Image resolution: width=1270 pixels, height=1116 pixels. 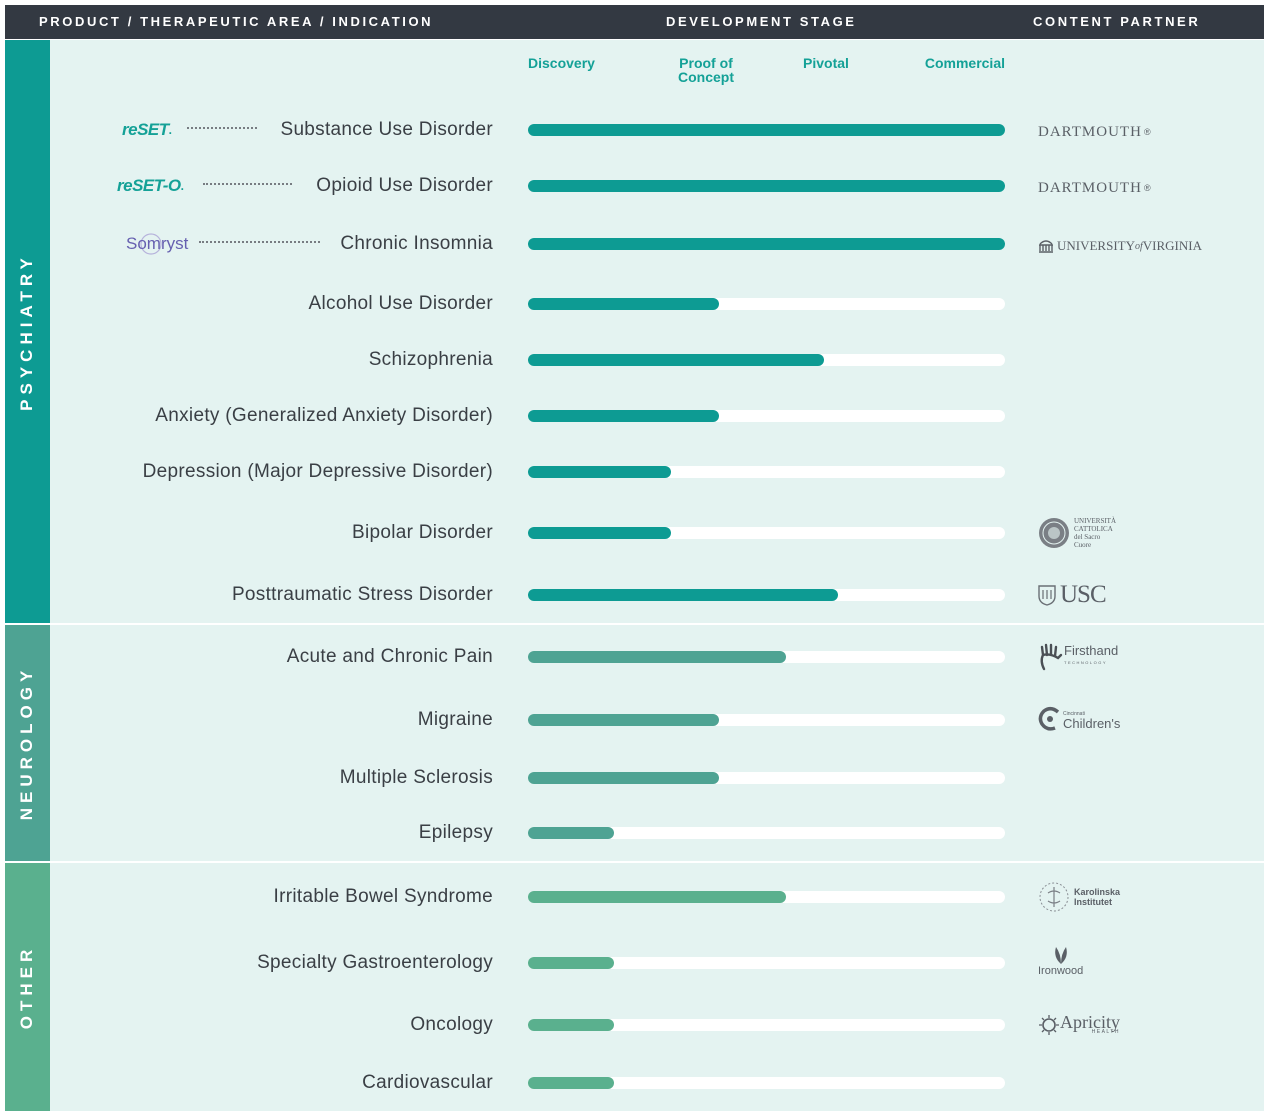 I want to click on somryst-logo-text: Somryst, so click(x=157, y=243).